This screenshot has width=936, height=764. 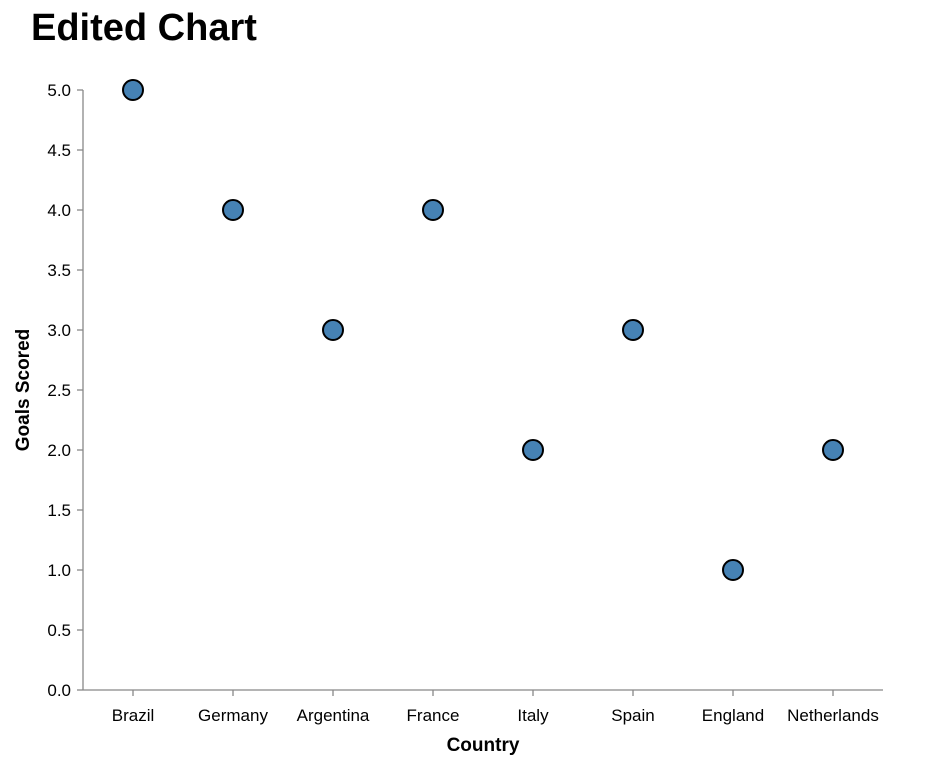 What do you see at coordinates (144, 28) in the screenshot?
I see `chart-title: Edited Chart` at bounding box center [144, 28].